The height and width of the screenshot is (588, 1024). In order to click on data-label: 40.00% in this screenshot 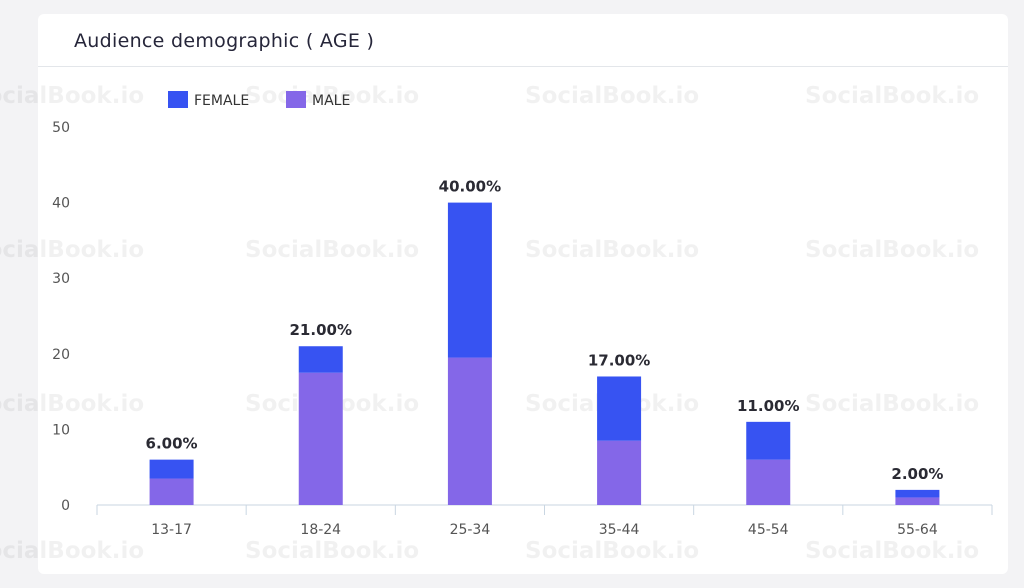, I will do `click(470, 187)`.